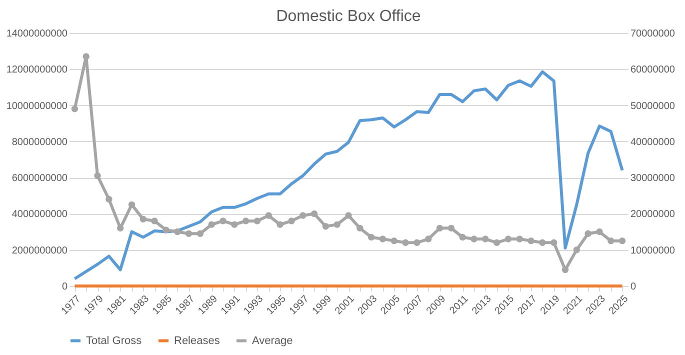 Image resolution: width=685 pixels, height=355 pixels. Describe the element at coordinates (653, 250) in the screenshot. I see `y2-tick-label: 10000000` at that location.